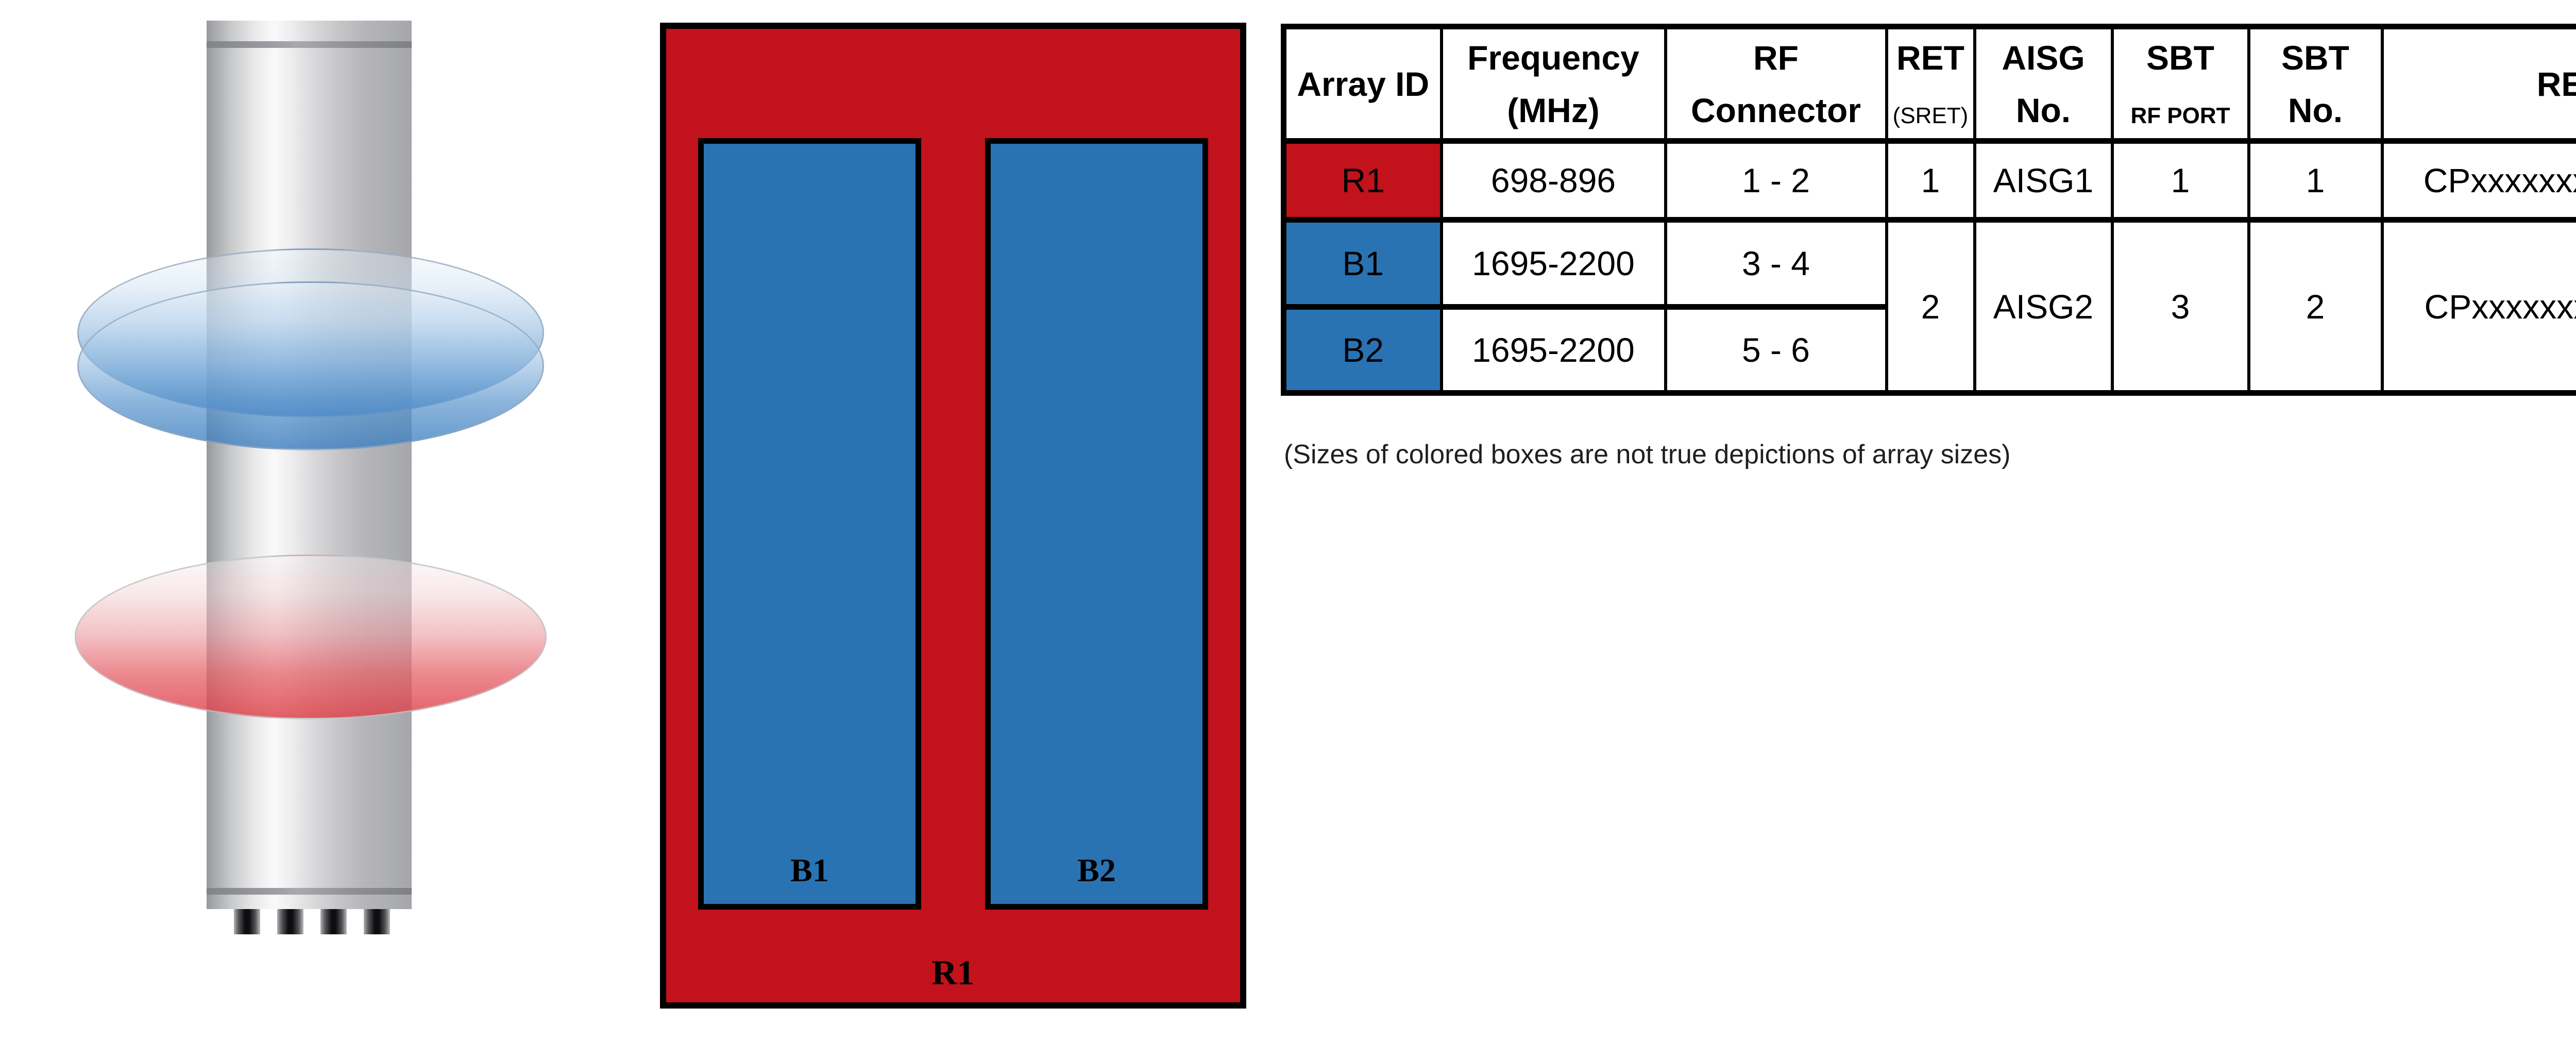  What do you see at coordinates (1362, 84) in the screenshot?
I see `header-array-id: Array ID` at bounding box center [1362, 84].